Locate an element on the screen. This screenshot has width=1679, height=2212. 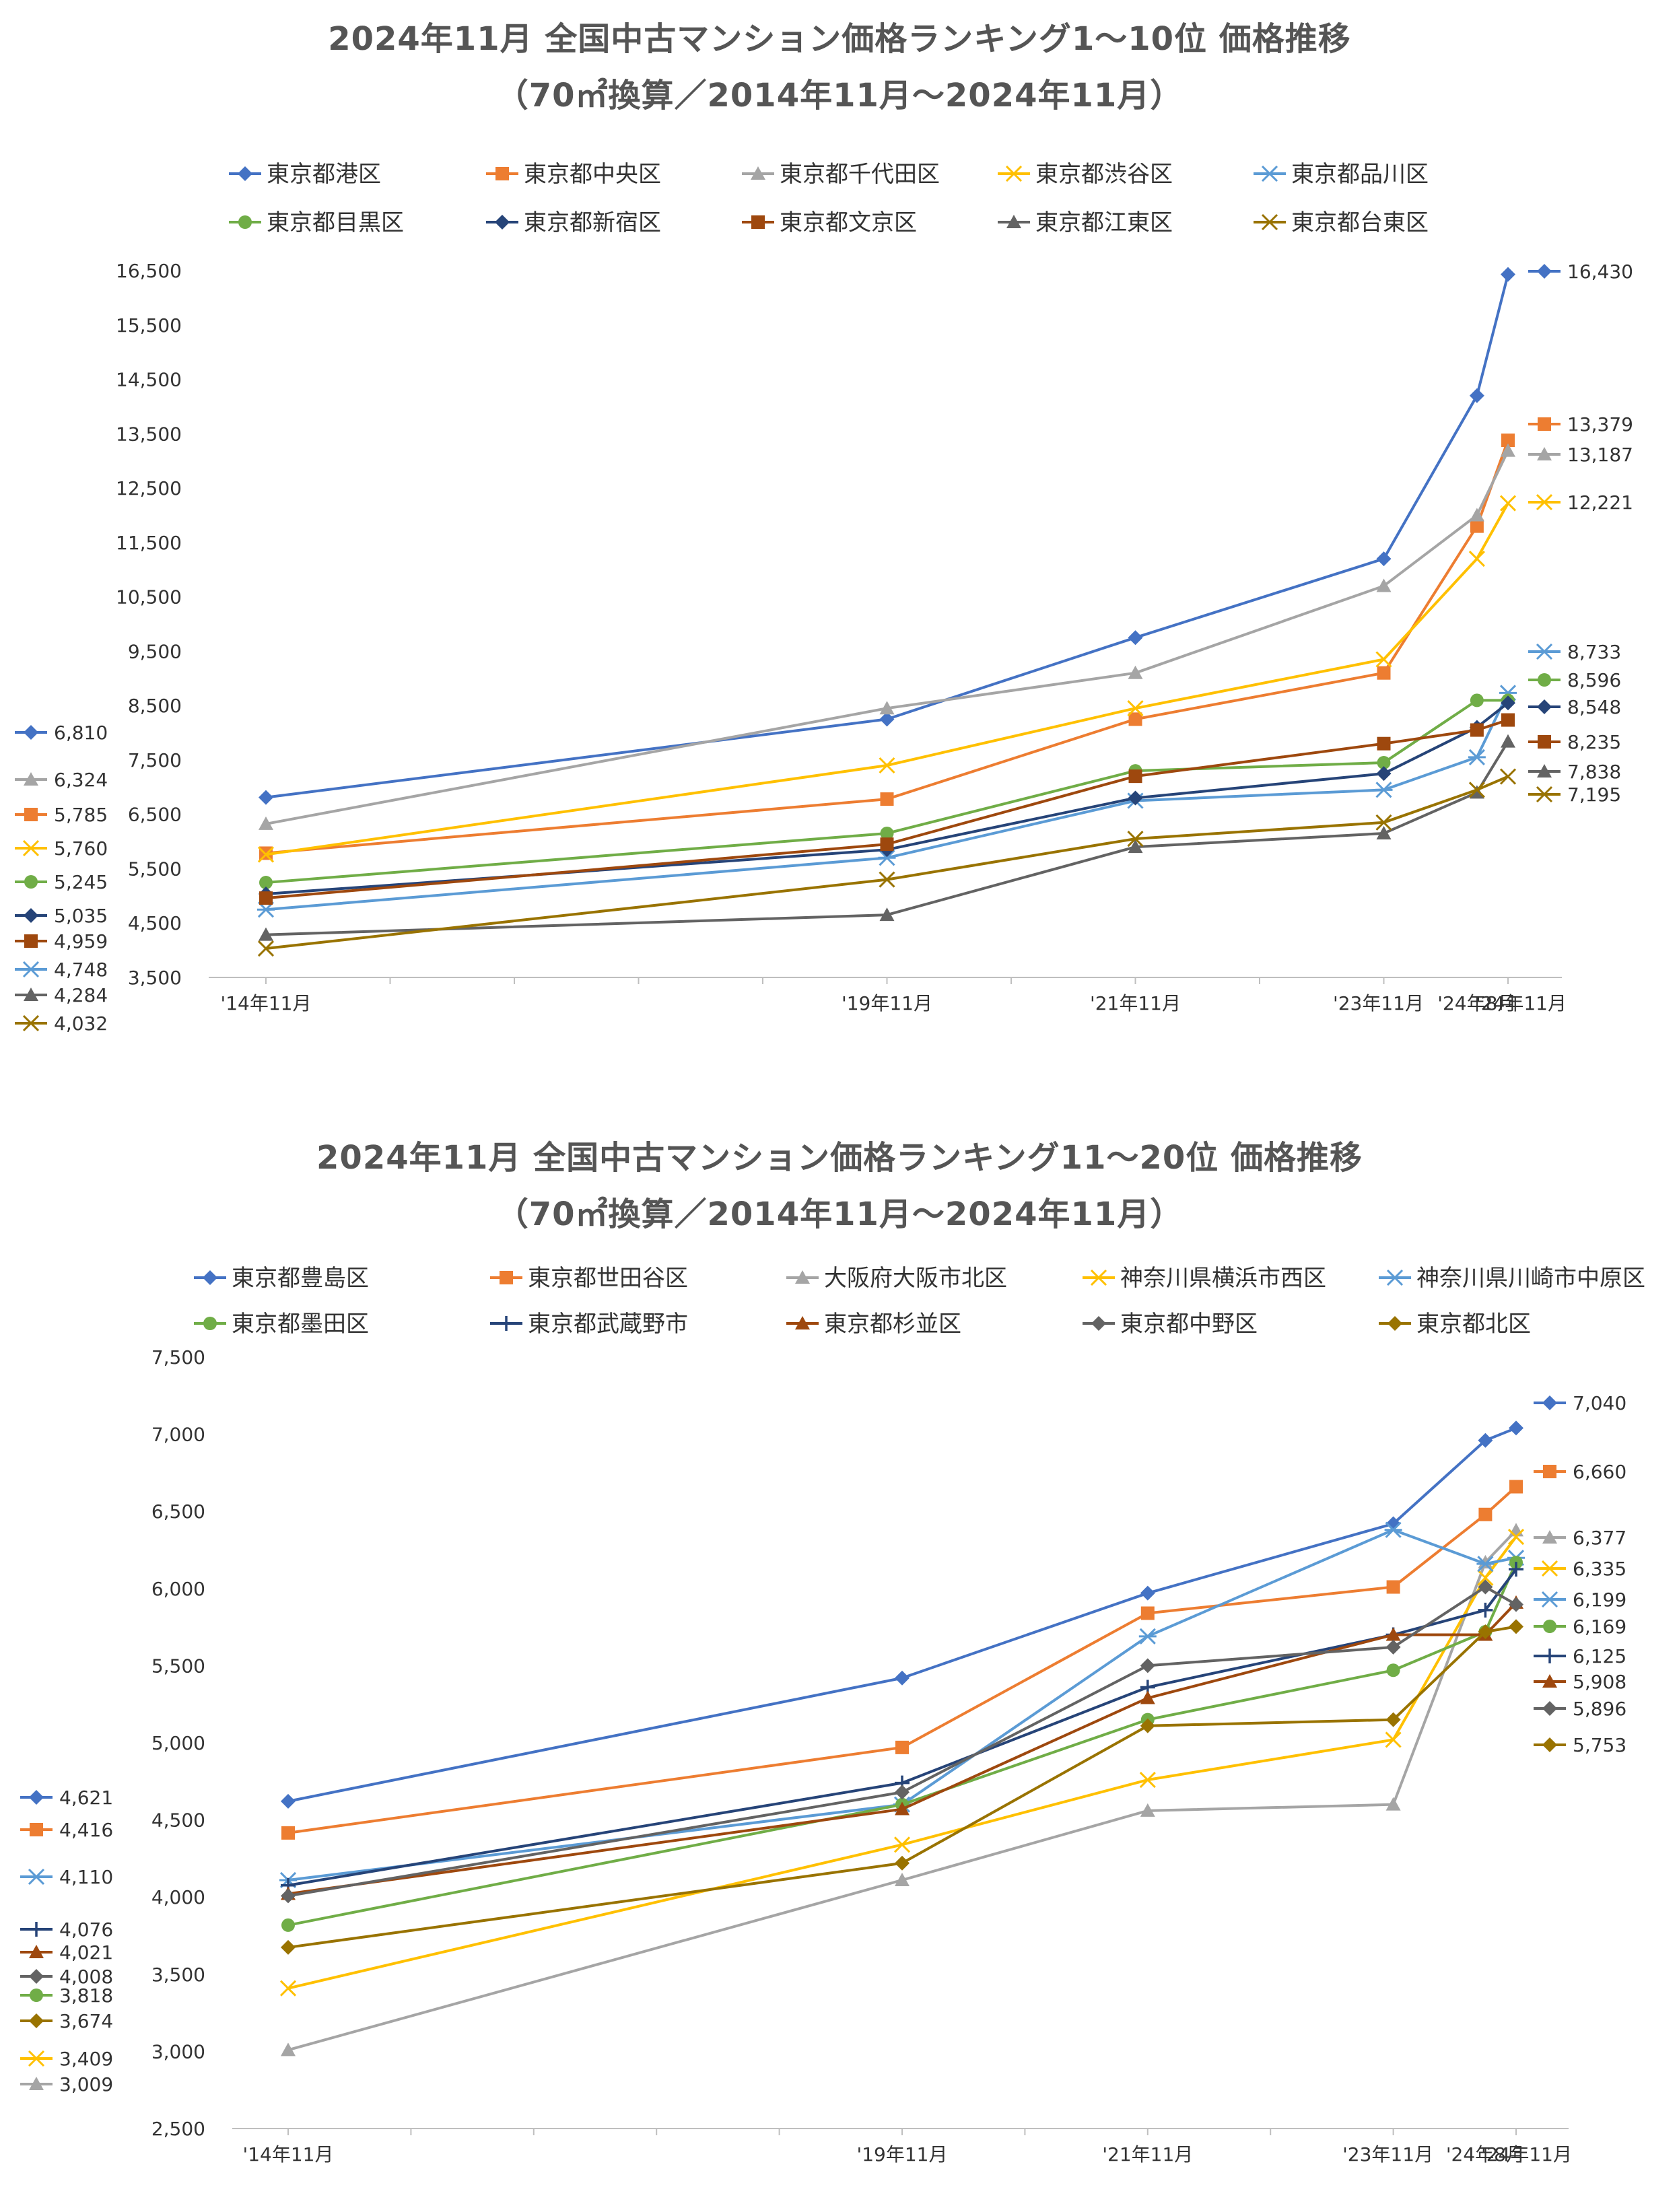
legend-label: 東京都品川区 is located at coordinates (1360, 174).